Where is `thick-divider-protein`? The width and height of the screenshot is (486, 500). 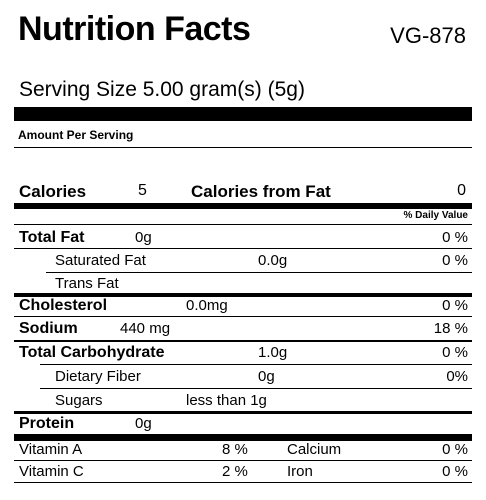 thick-divider-protein is located at coordinates (243, 412).